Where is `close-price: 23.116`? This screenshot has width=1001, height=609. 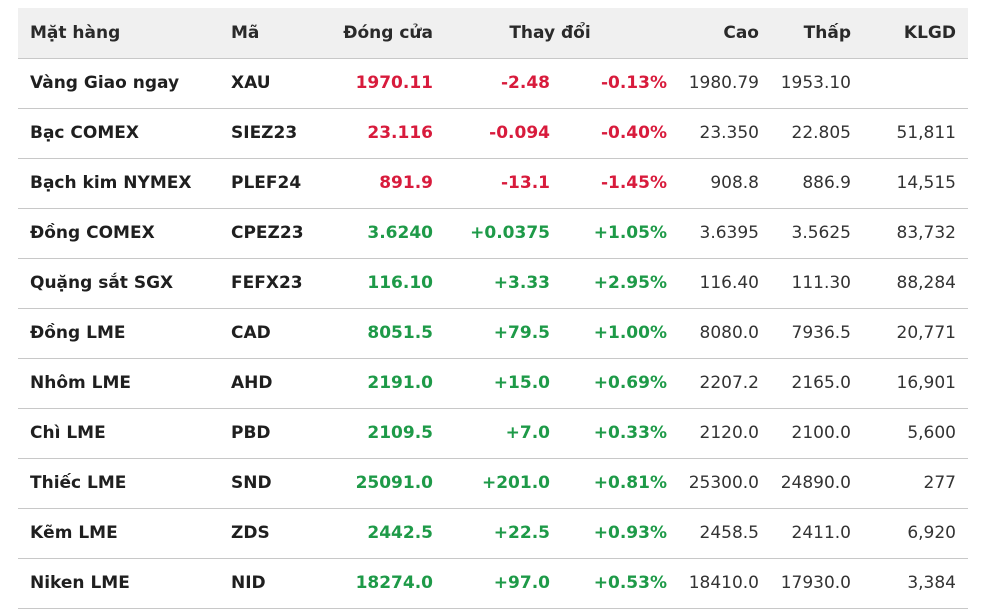
close-price: 23.116 is located at coordinates (382, 133).